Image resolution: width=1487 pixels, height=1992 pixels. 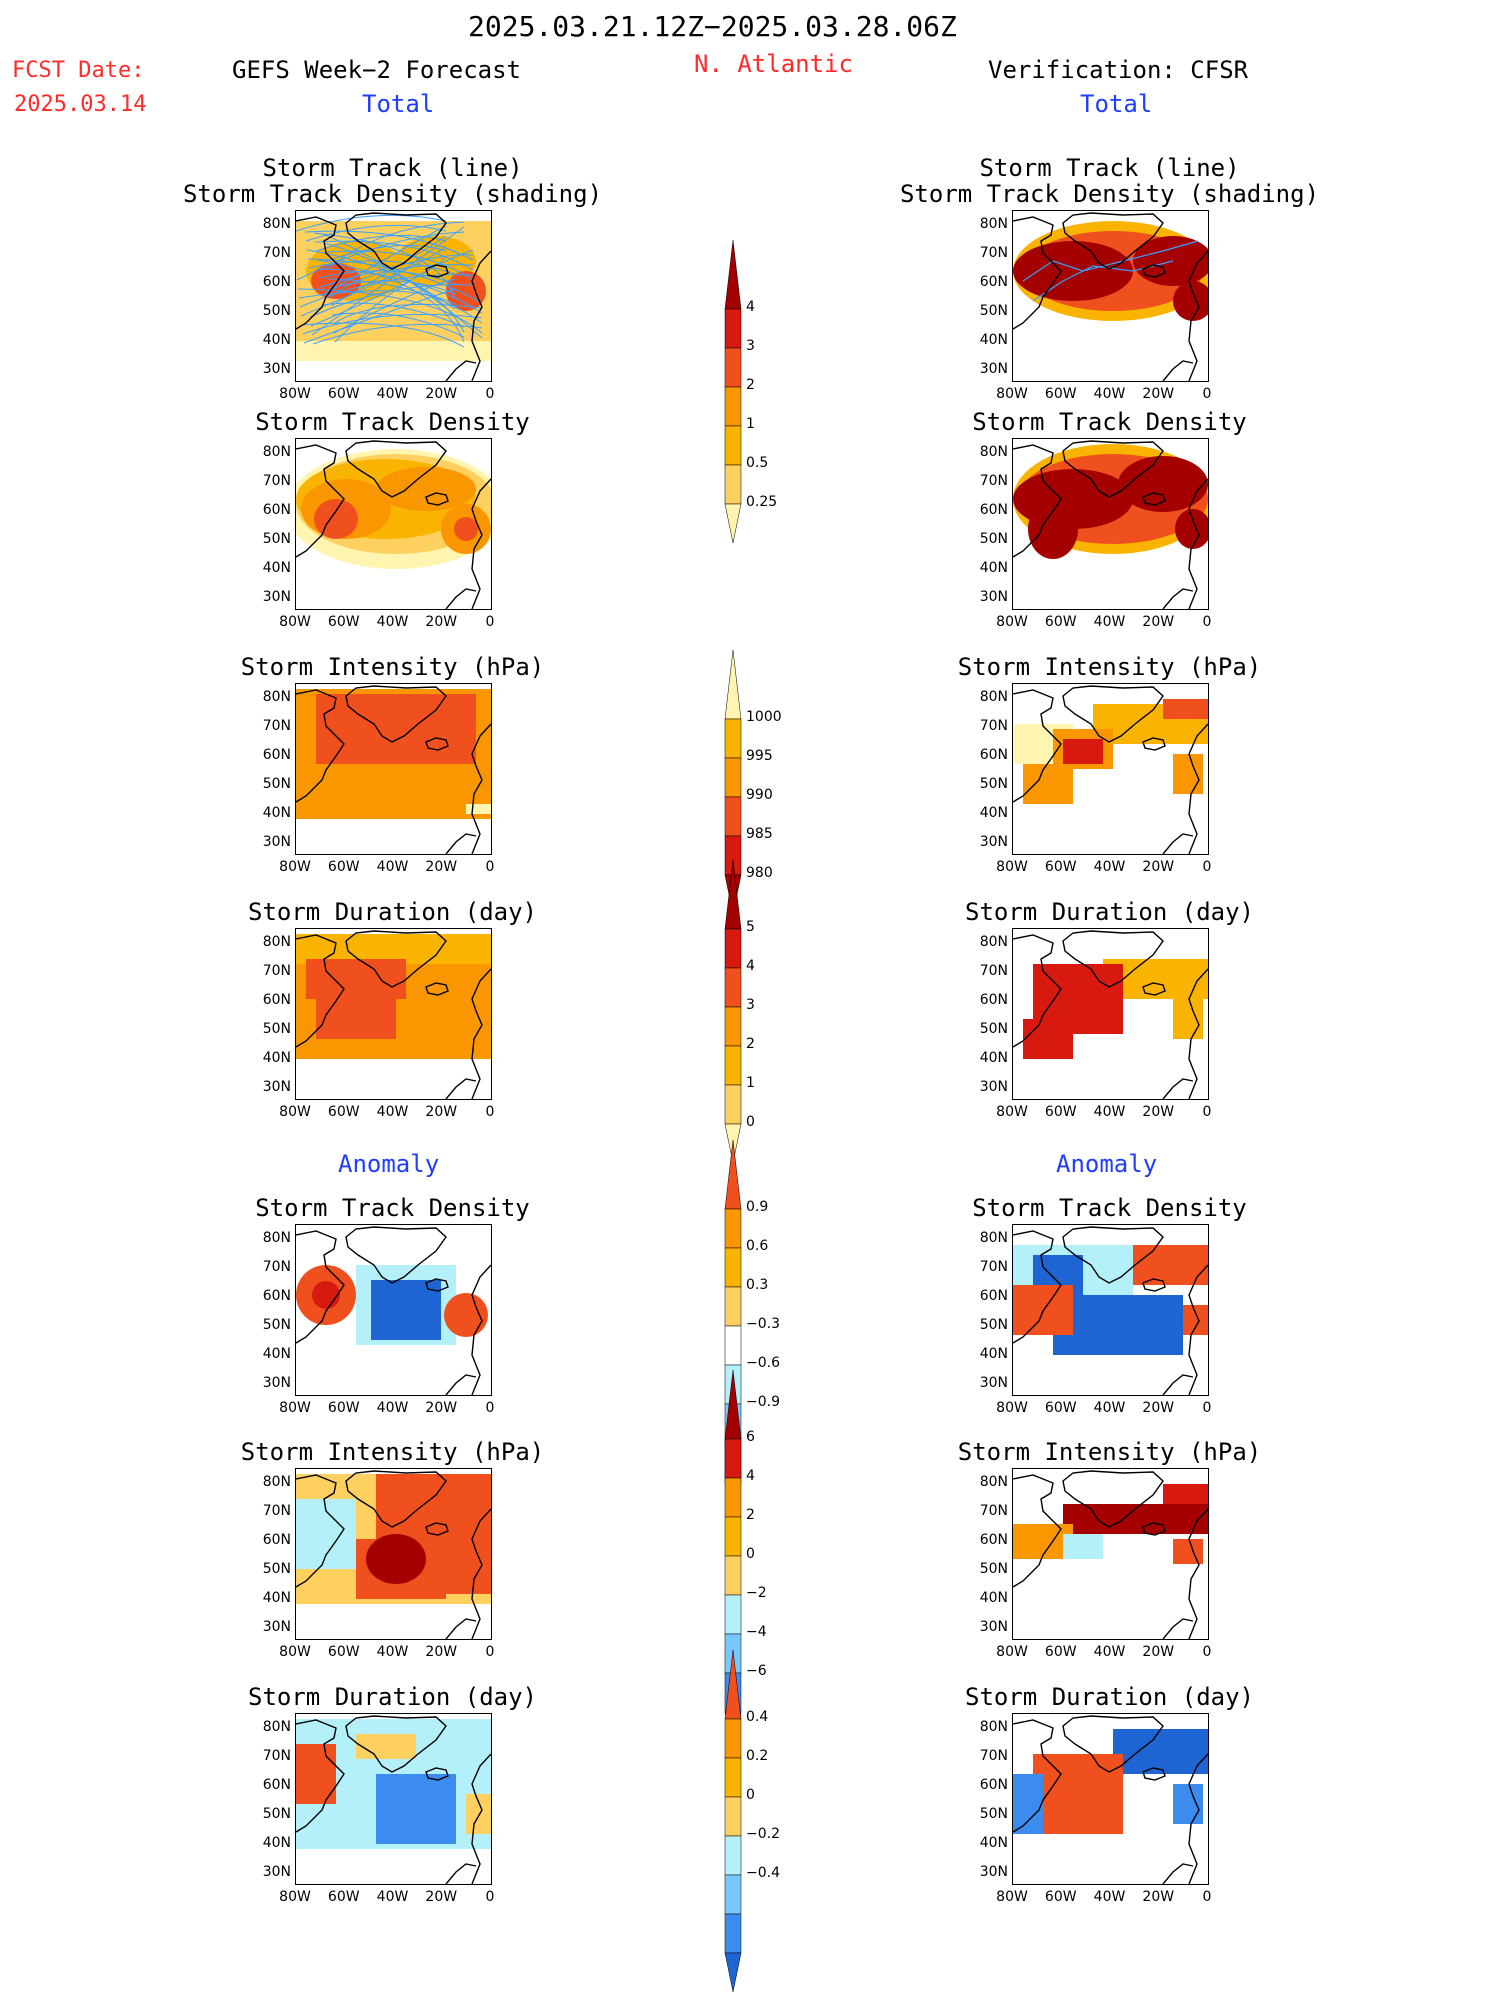 What do you see at coordinates (750, 307) in the screenshot?
I see `colorbar-tick-label: 4` at bounding box center [750, 307].